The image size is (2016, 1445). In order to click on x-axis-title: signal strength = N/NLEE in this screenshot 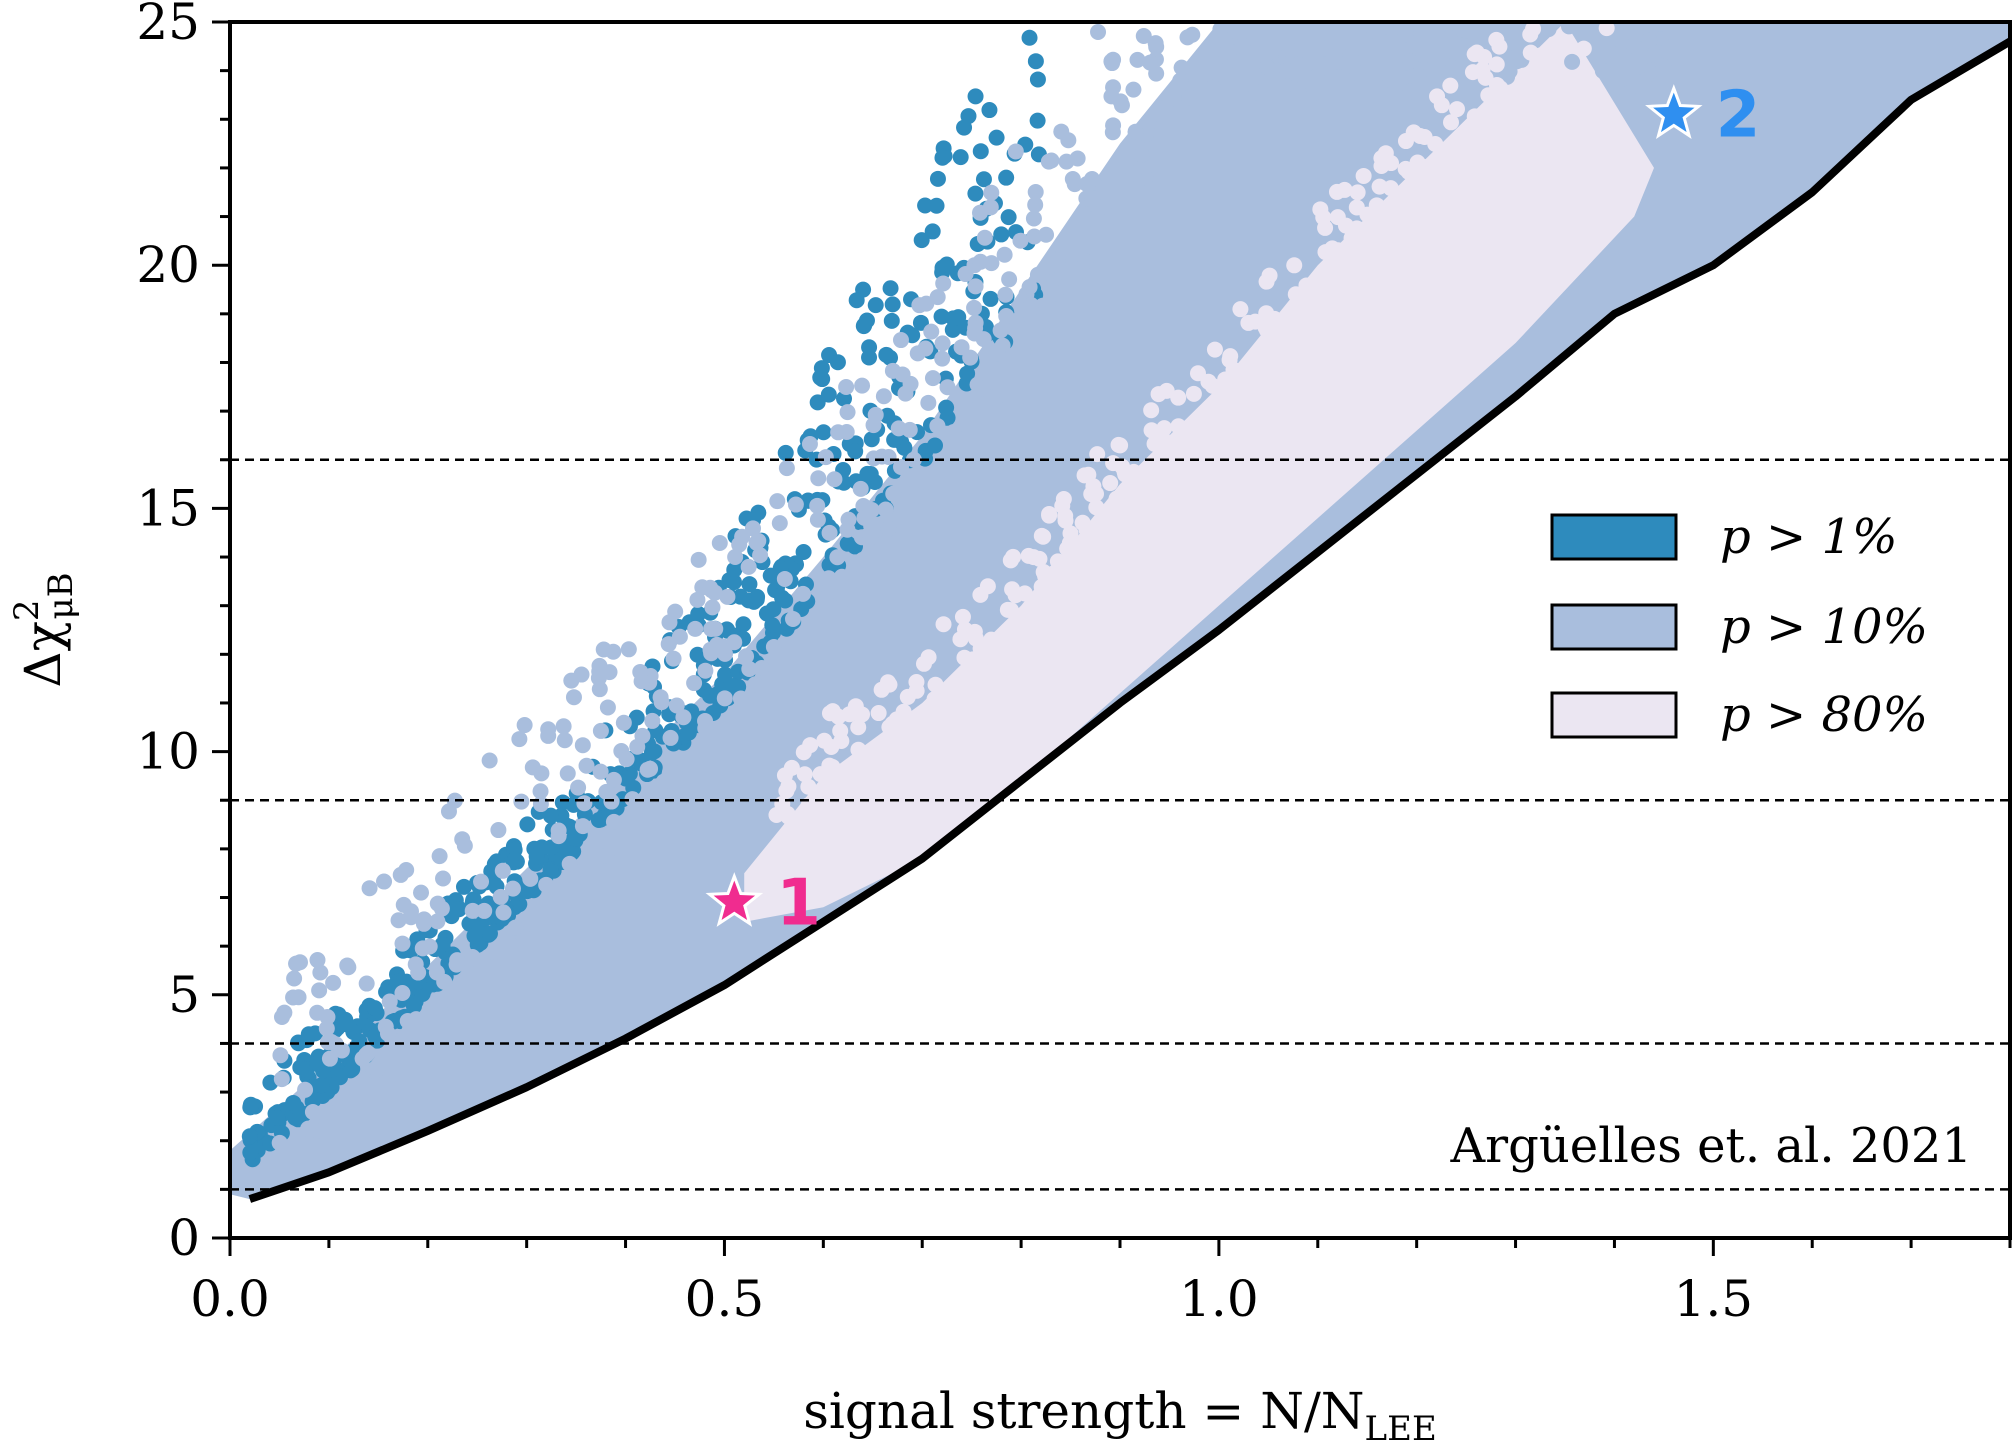, I will do `click(1120, 1413)`.